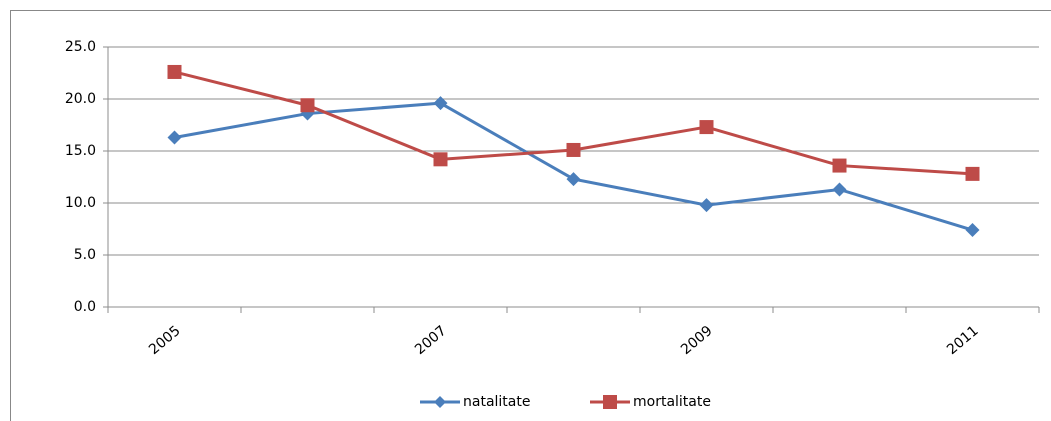  Describe the element at coordinates (496, 402) in the screenshot. I see `legend-label: natalitate` at that location.